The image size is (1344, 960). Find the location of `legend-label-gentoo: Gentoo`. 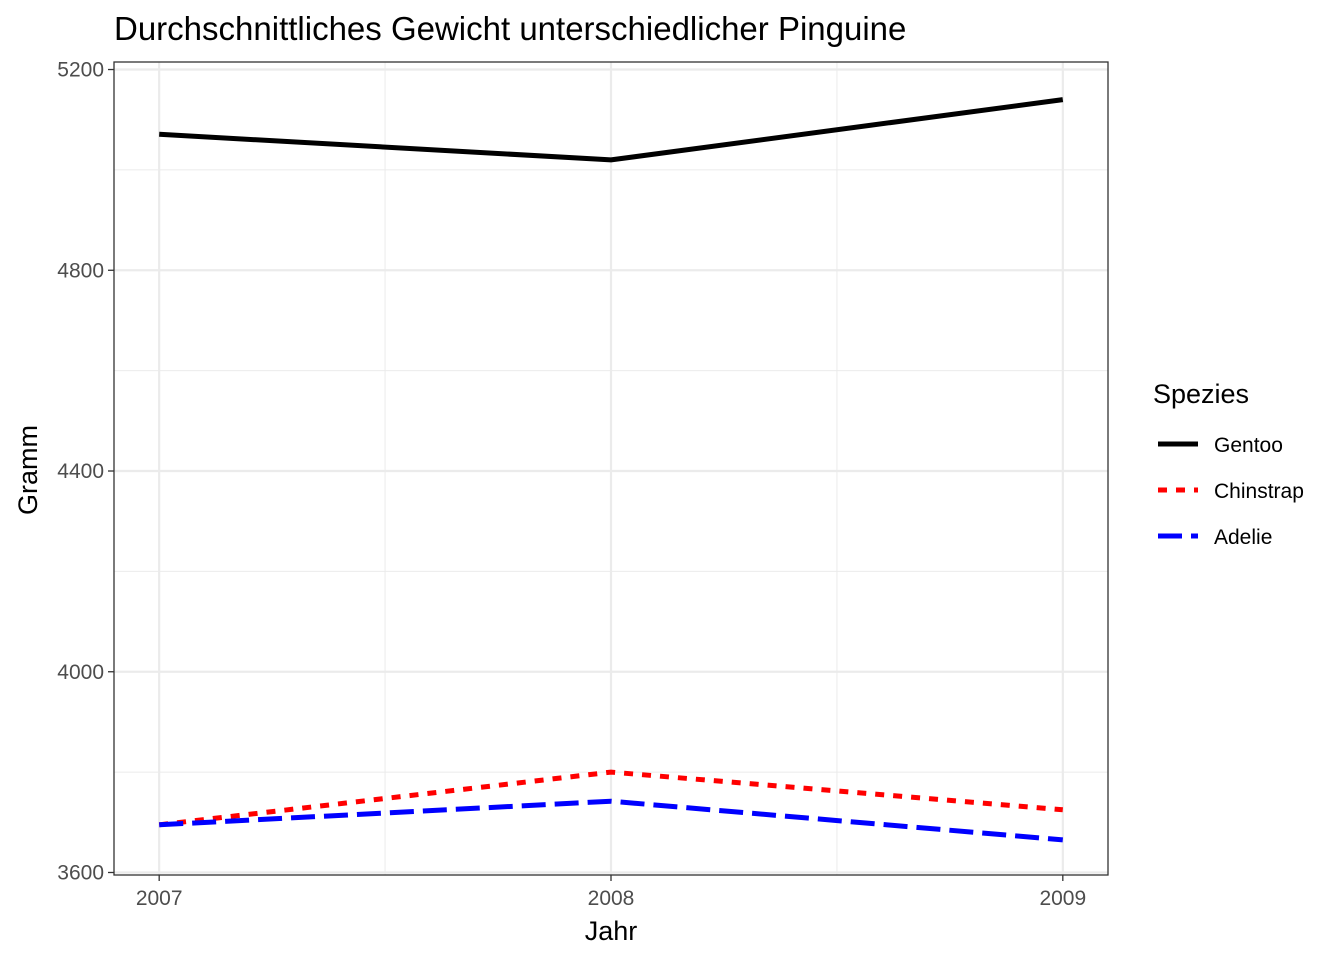

legend-label-gentoo: Gentoo is located at coordinates (1248, 445).